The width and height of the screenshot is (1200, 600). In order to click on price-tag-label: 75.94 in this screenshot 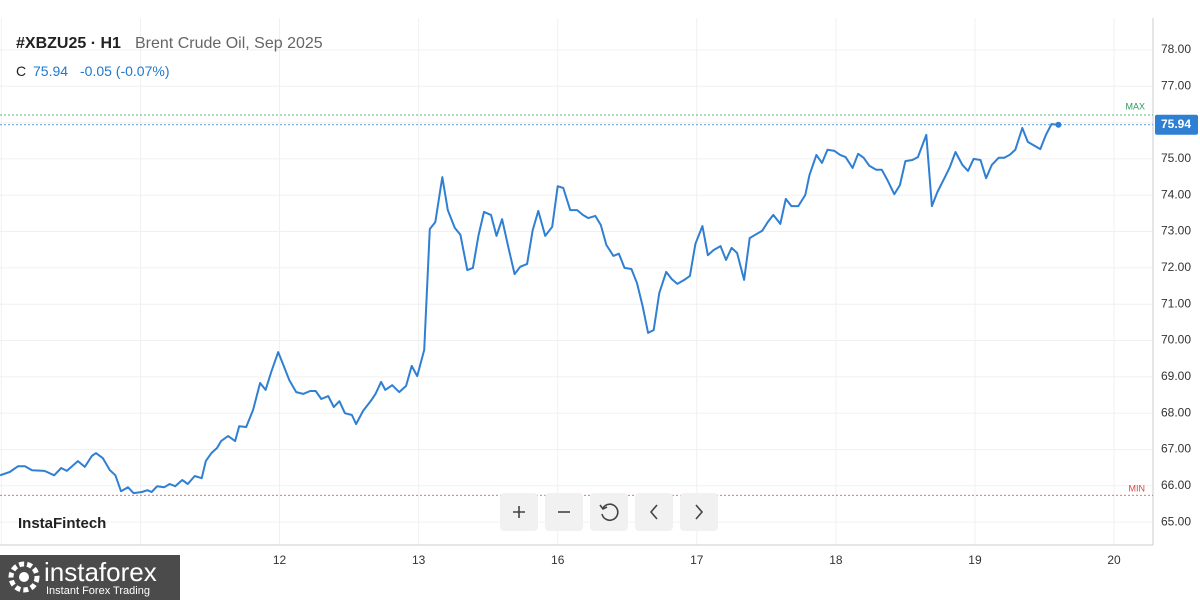, I will do `click(1176, 124)`.